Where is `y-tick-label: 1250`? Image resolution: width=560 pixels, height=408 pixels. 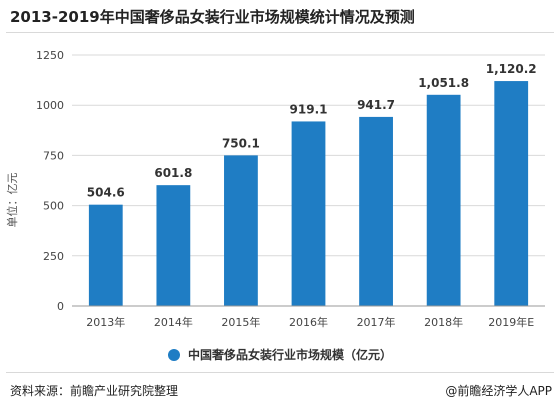 y-tick-label: 1250 is located at coordinates (50, 55).